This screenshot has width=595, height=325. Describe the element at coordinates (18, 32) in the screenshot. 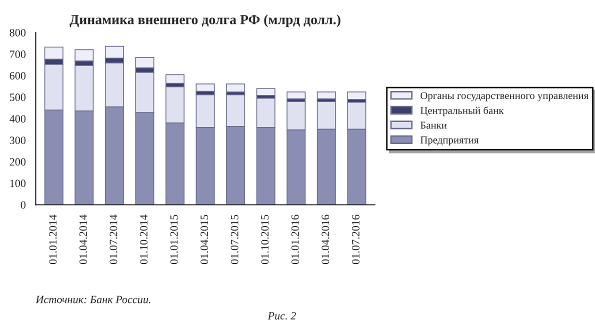

I see `y-tick-label: 800` at that location.